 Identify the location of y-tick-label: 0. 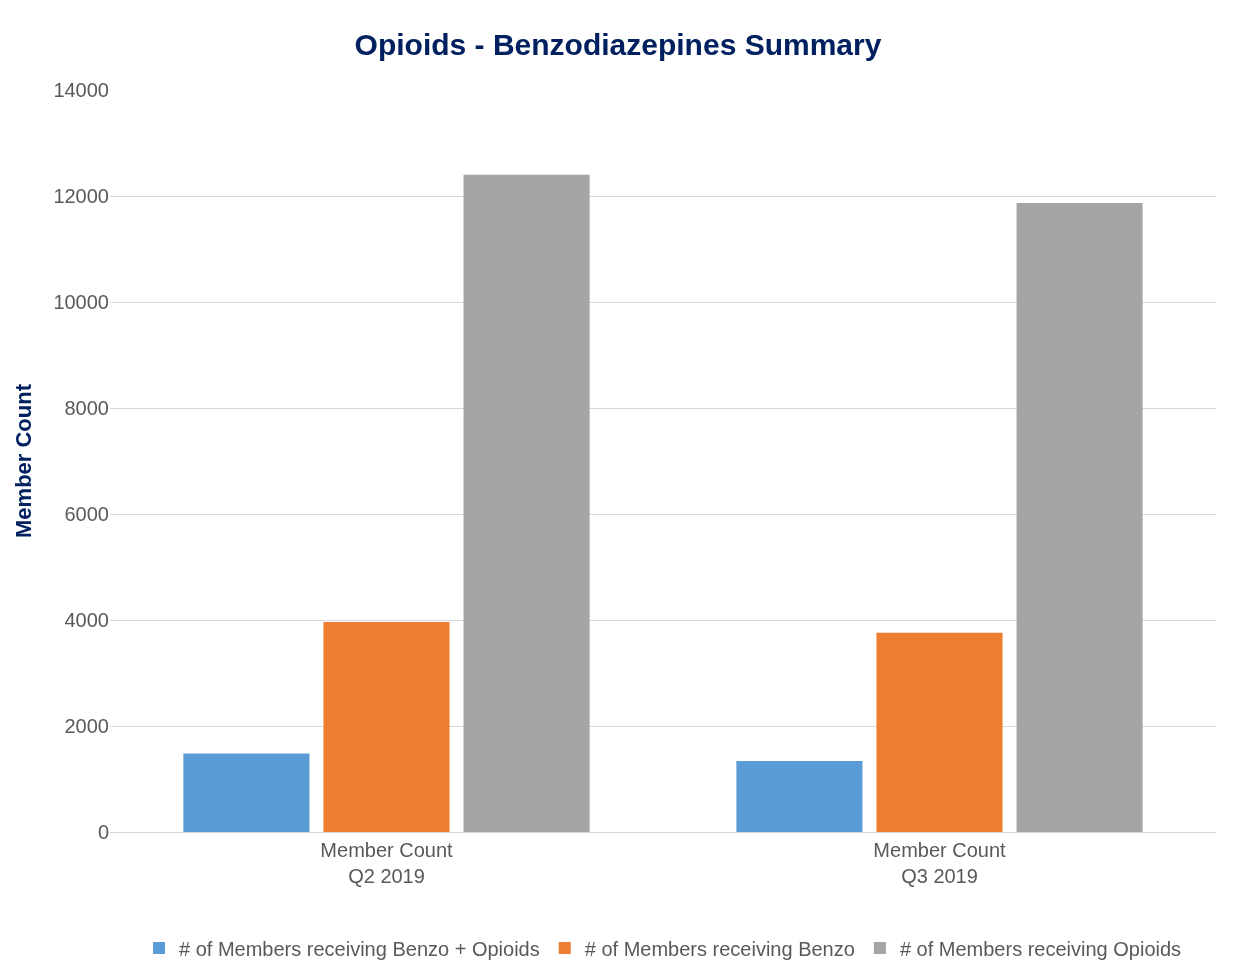
(103, 832).